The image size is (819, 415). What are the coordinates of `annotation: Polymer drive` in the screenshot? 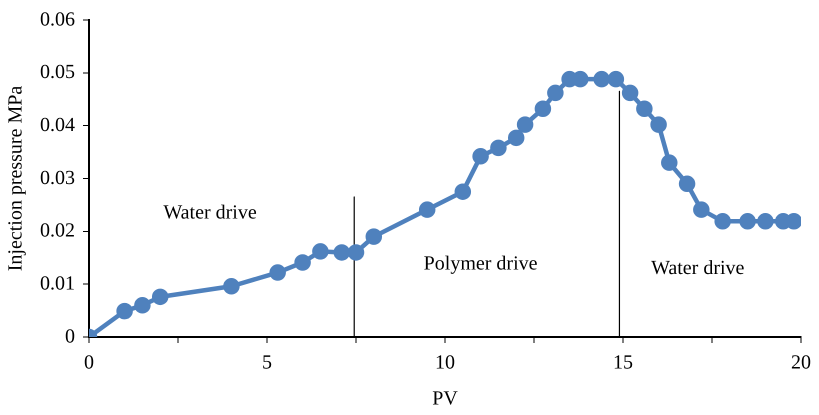 It's located at (481, 263).